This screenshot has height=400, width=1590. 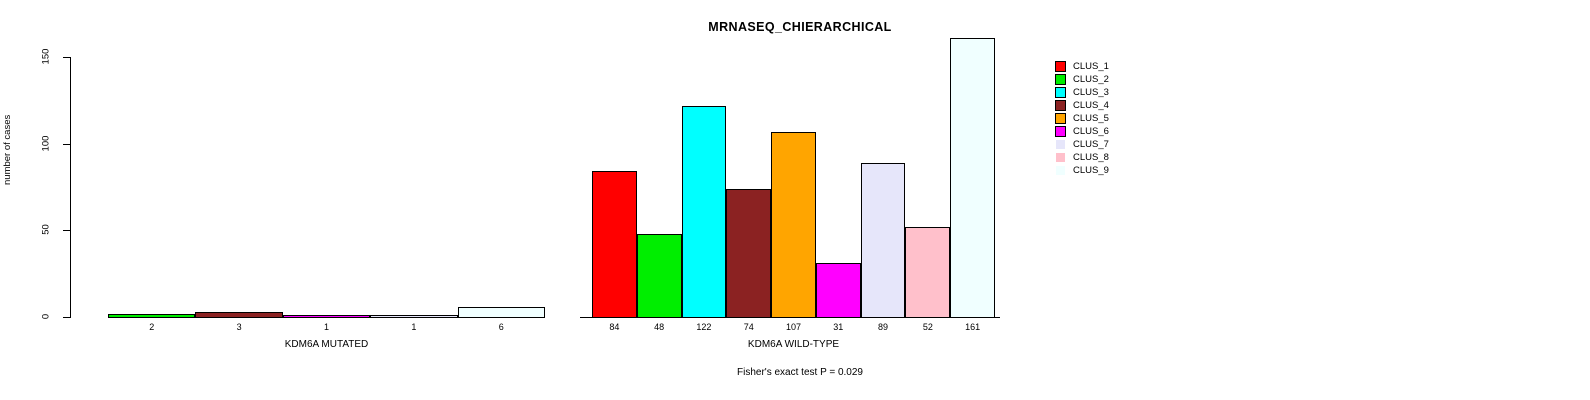 What do you see at coordinates (1091, 118) in the screenshot?
I see `legend-item-label: CLUS_5` at bounding box center [1091, 118].